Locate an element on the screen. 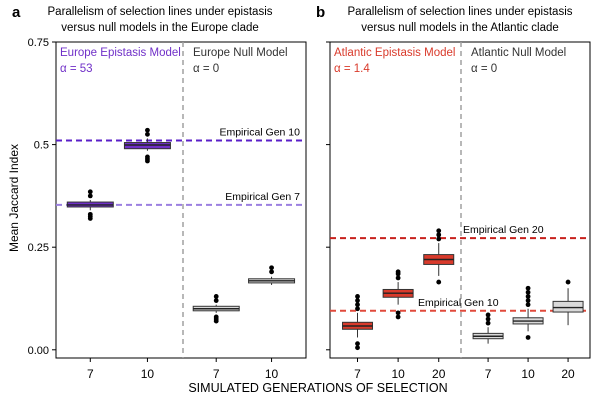 This screenshot has width=600, height=400. y-tick-label: 0.75 is located at coordinates (38, 43).